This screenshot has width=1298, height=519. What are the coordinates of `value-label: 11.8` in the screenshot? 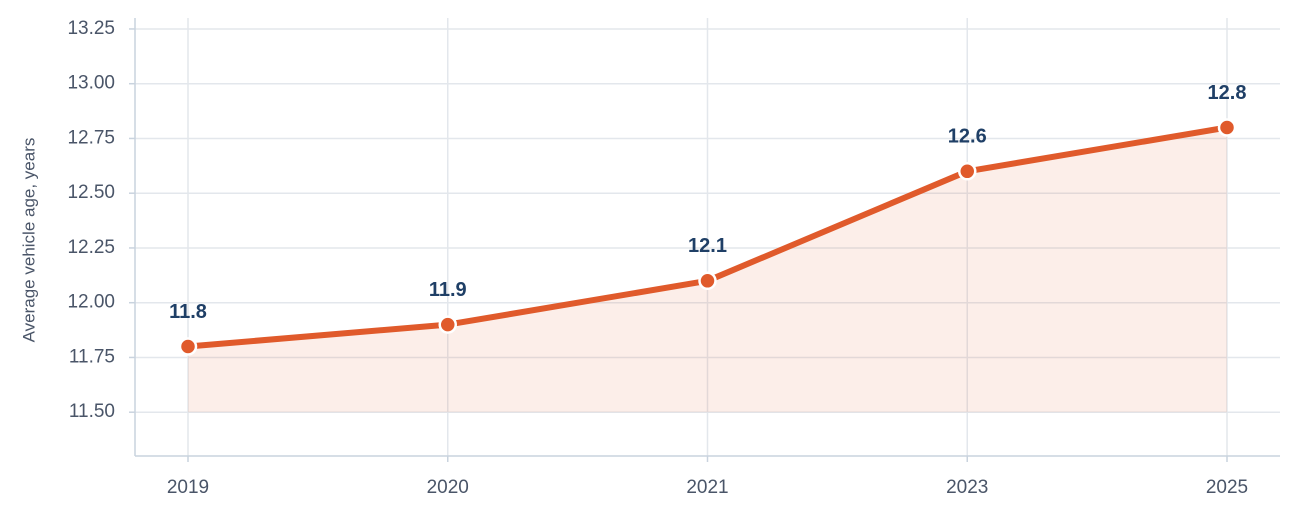 It's located at (188, 312).